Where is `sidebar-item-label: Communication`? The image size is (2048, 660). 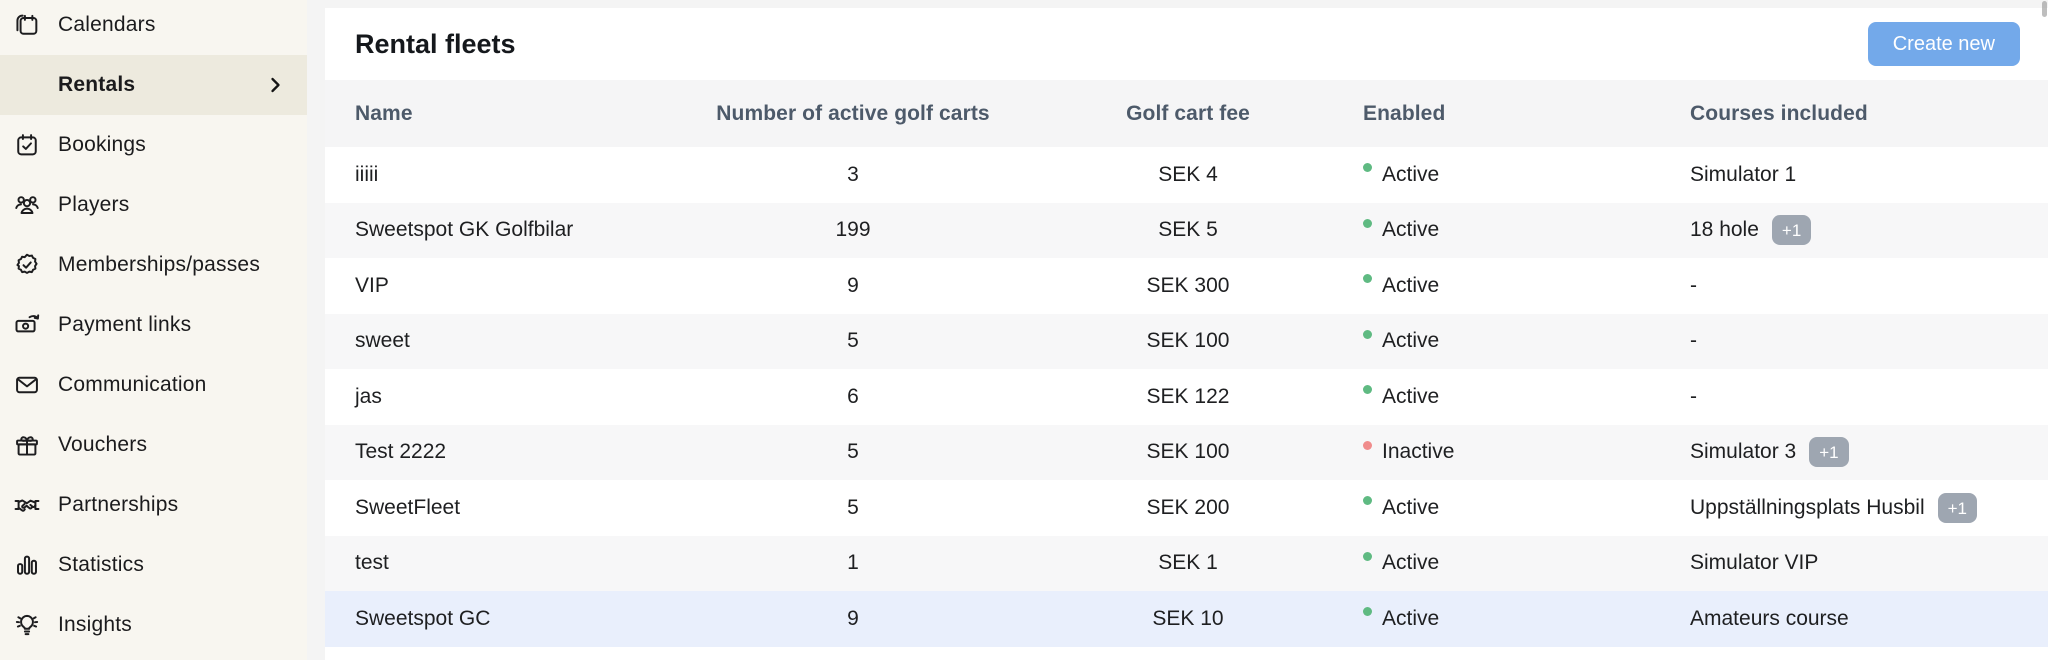 sidebar-item-label: Communication is located at coordinates (132, 384).